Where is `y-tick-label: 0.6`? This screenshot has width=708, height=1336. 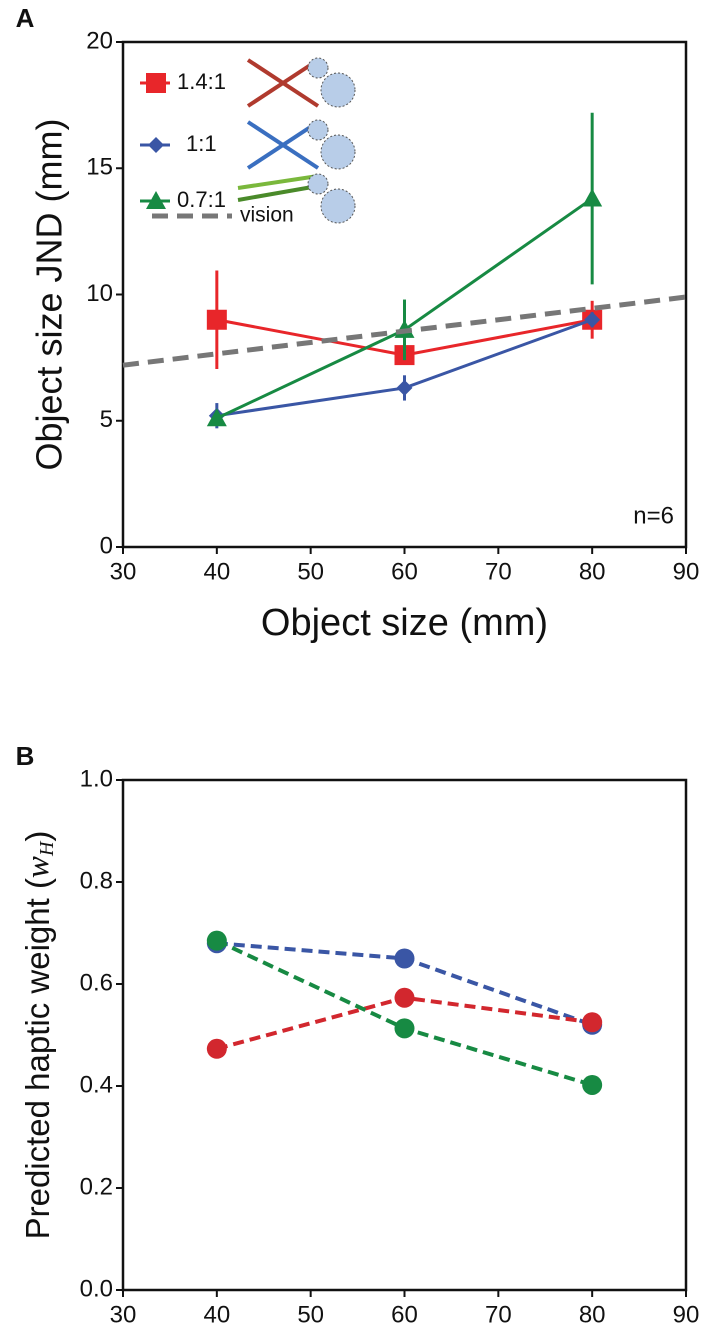
y-tick-label: 0.6 is located at coordinates (96, 982).